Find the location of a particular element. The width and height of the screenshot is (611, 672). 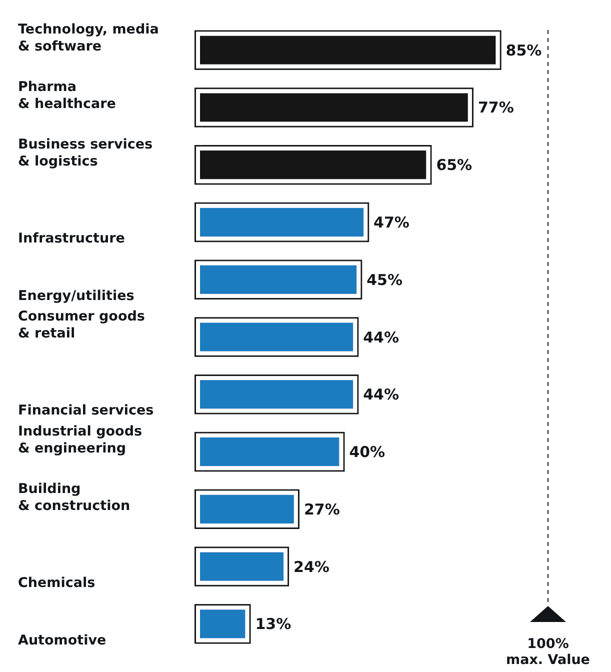

y-tick-label: Industrial goods & engineering is located at coordinates (80, 439).